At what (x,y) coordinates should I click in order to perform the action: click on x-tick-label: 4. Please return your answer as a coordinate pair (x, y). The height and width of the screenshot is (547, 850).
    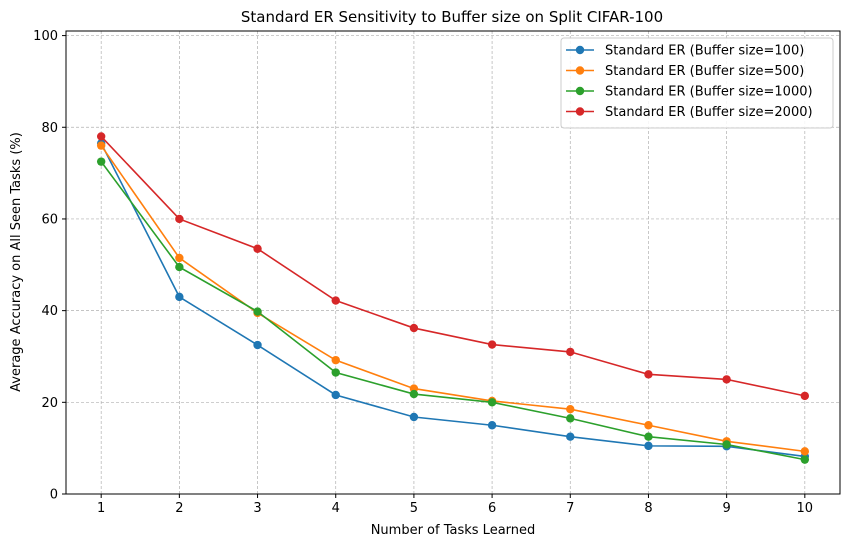
    Looking at the image, I should click on (336, 508).